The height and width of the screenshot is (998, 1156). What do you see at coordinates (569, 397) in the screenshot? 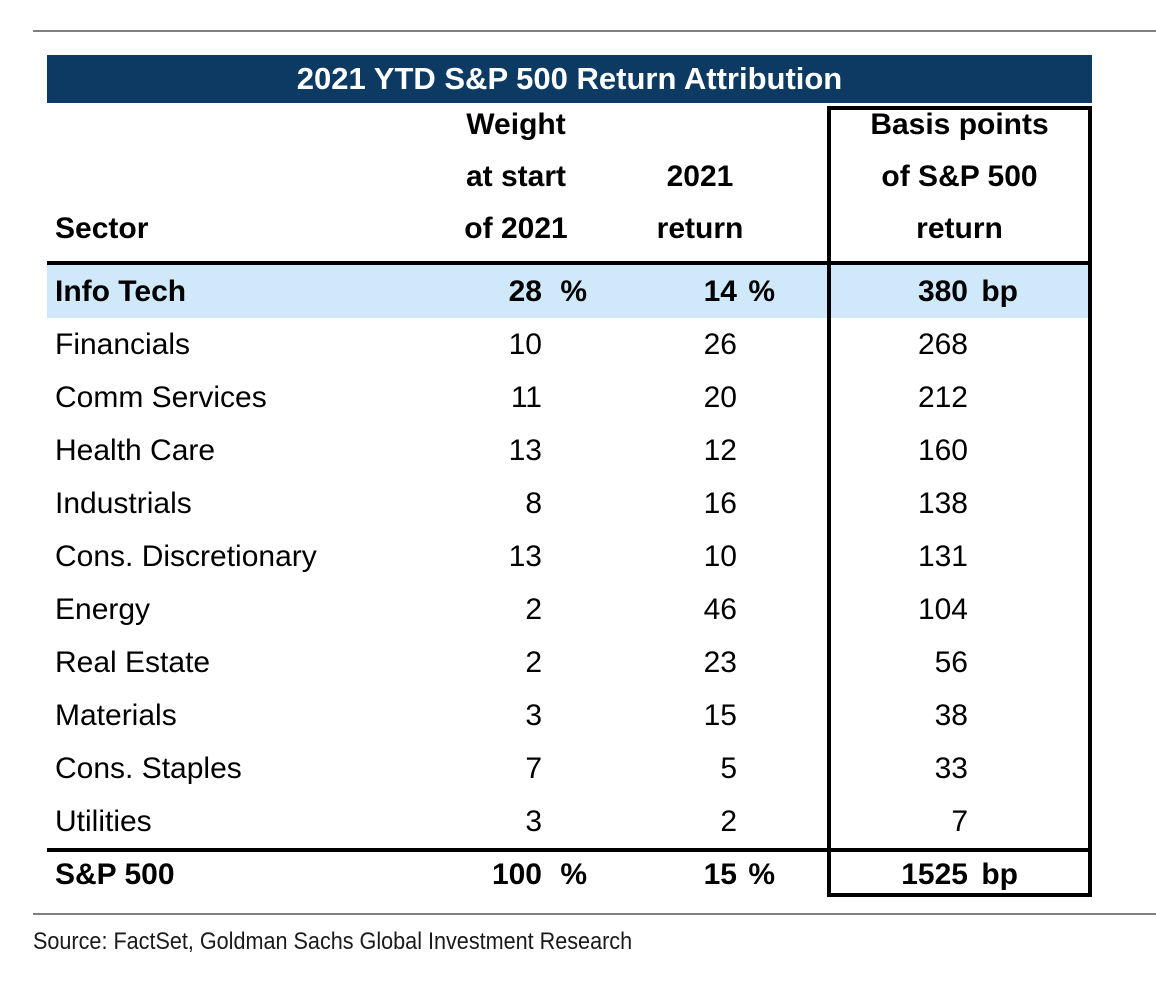
I see `table-row-comm-services: Comm Services 11 20 212` at bounding box center [569, 397].